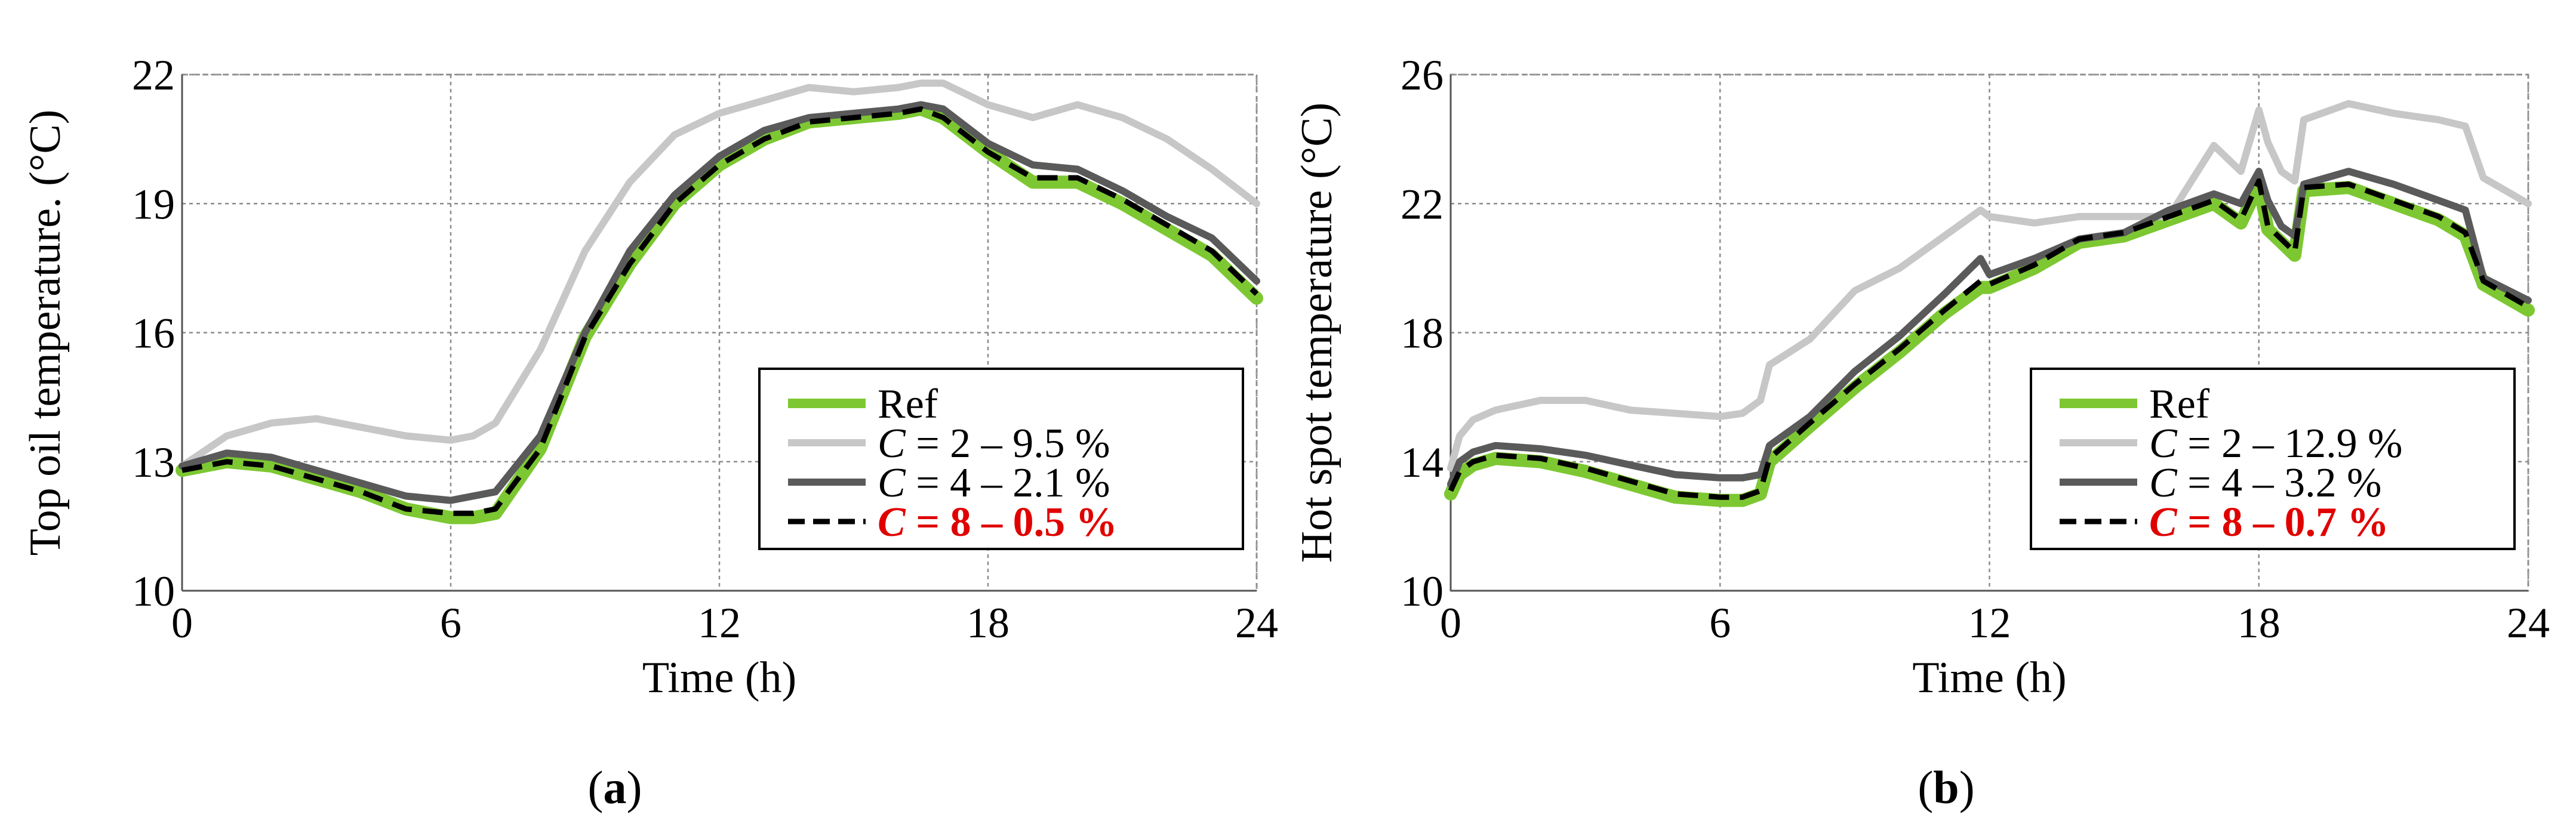 Image resolution: width=2576 pixels, height=830 pixels. Describe the element at coordinates (1946, 787) in the screenshot. I see `subfigure-label-b: (b)` at that location.